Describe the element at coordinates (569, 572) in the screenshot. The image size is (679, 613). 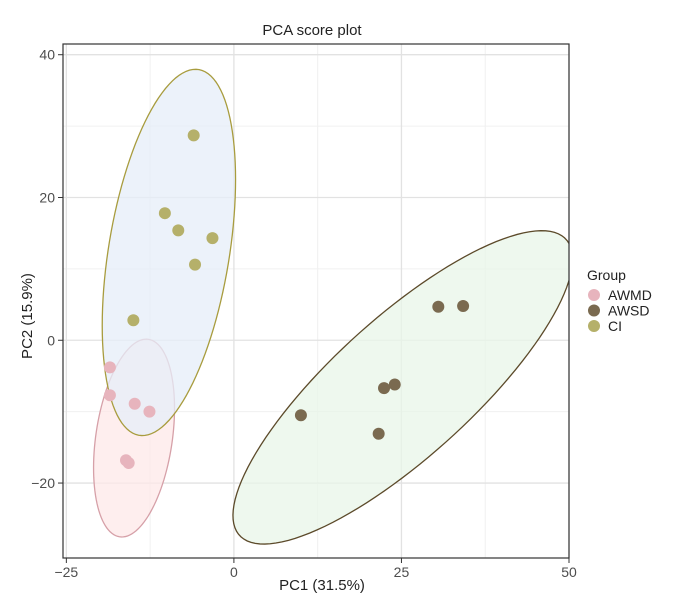
I see `x-tick-label: 50` at that location.